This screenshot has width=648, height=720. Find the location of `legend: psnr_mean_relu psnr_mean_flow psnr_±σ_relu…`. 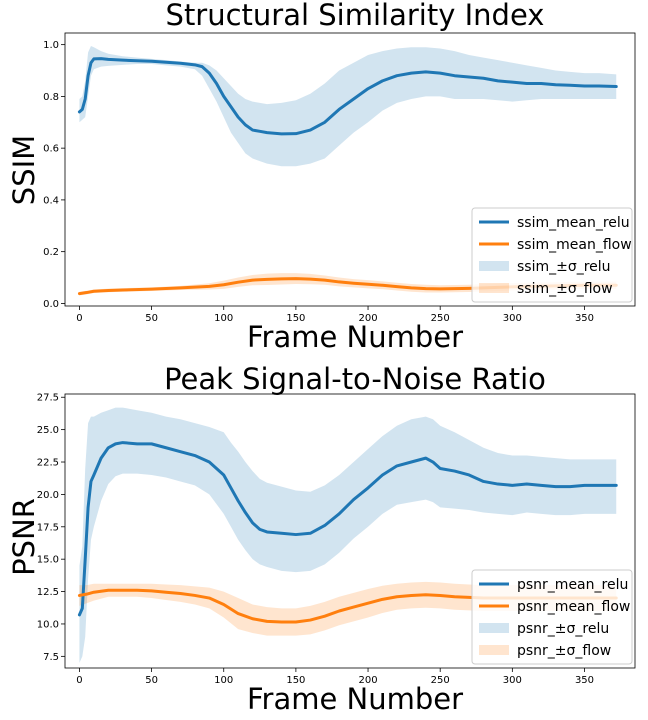

legend: psnr_mean_relu psnr_mean_flow psnr_±σ_relu… is located at coordinates (552, 617).